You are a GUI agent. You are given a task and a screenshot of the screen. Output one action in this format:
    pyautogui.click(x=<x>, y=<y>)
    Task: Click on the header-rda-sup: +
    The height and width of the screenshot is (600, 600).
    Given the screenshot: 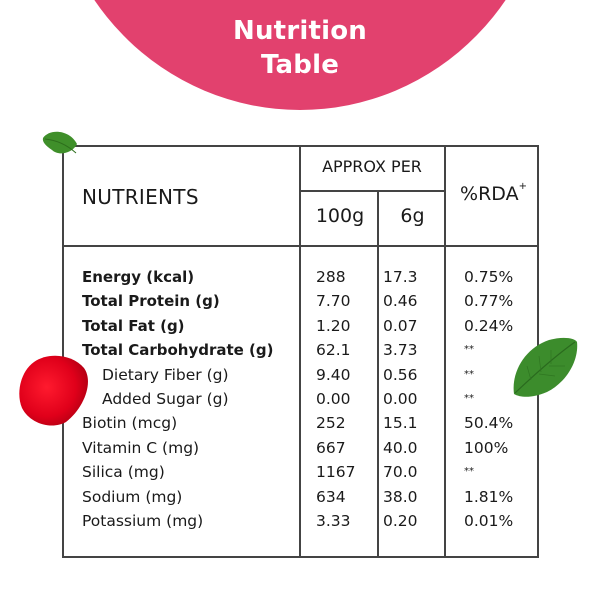 What is the action you would take?
    pyautogui.click(x=522, y=186)
    